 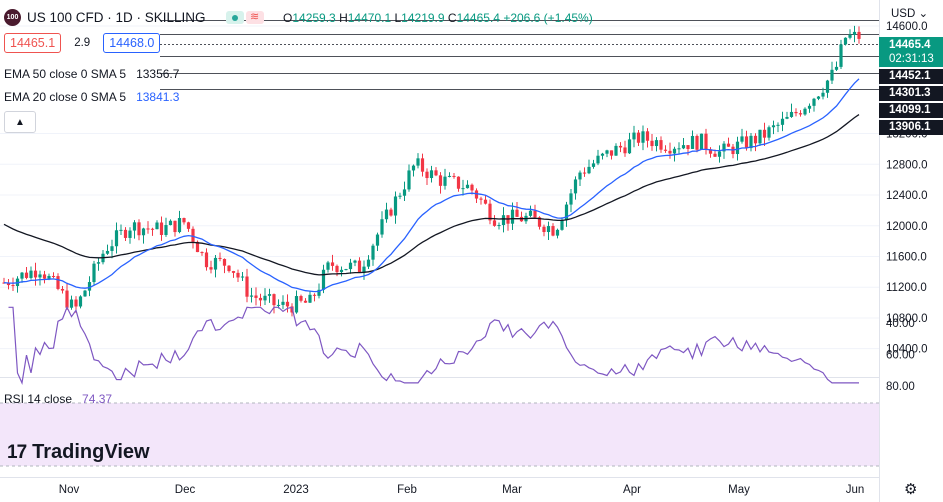 I want to click on gear-icon: ⚙, so click(x=911, y=489).